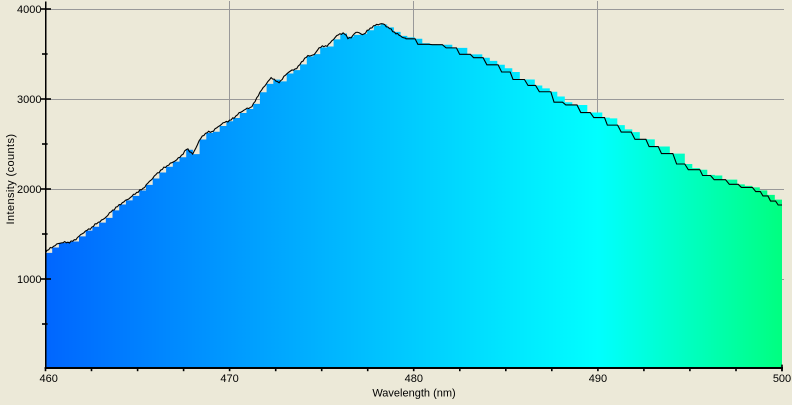  I want to click on svg-text: Intensity (counts), so click(11, 179).